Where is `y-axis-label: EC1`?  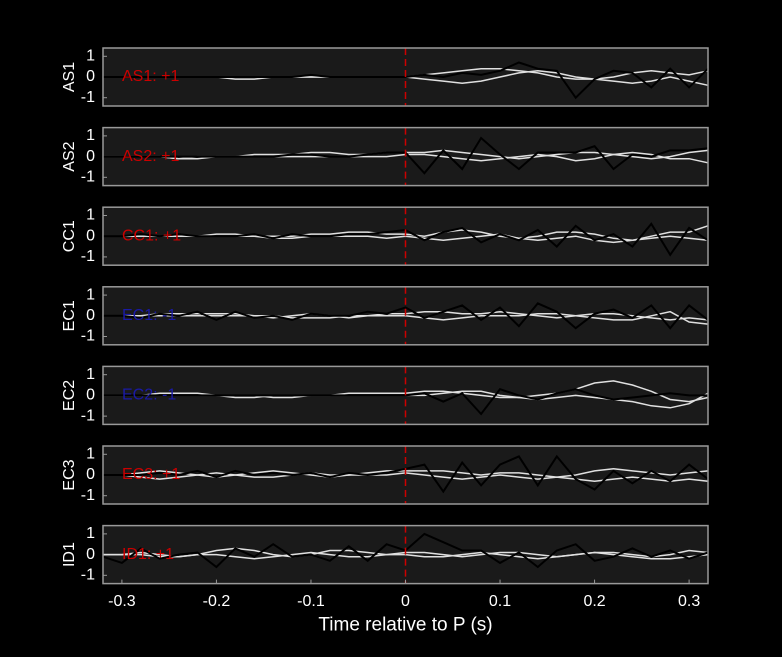
y-axis-label: EC1 is located at coordinates (69, 315).